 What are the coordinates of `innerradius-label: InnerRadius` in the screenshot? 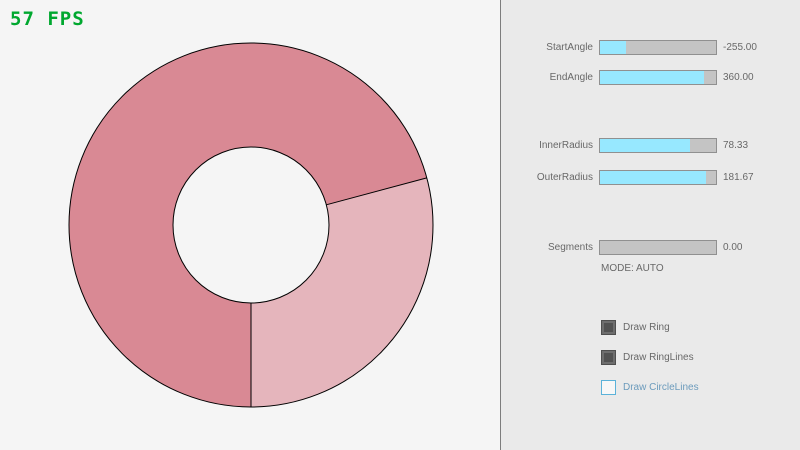 It's located at (566, 145).